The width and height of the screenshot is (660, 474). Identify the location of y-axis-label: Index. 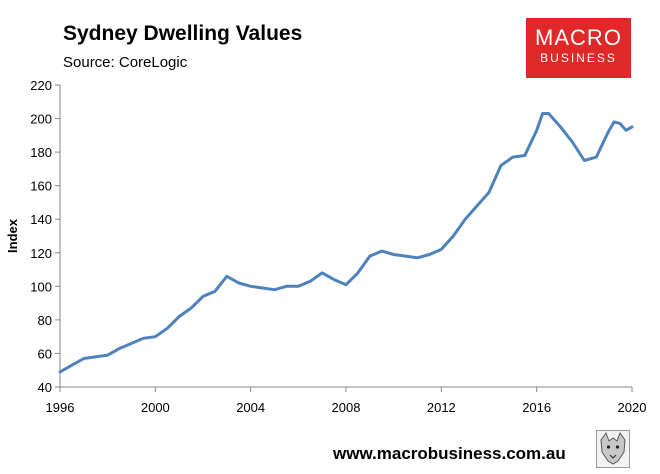
(12, 235).